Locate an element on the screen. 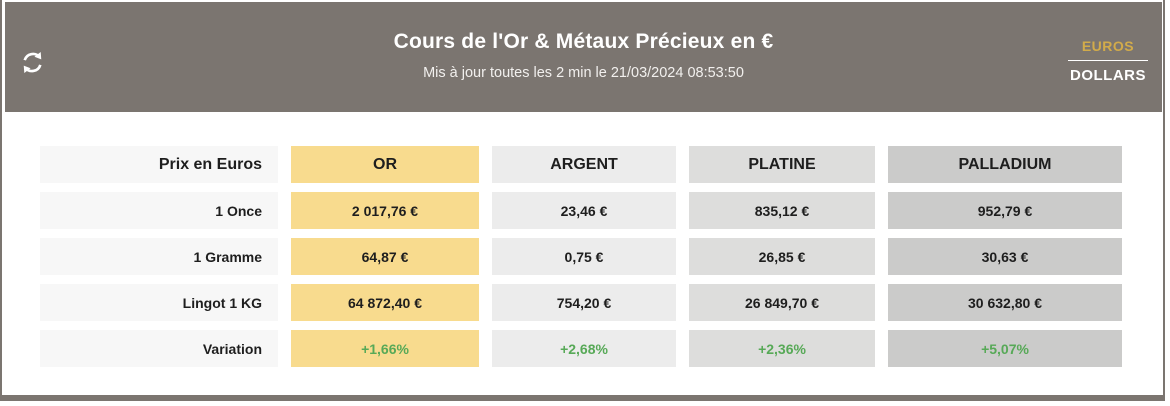 This screenshot has width=1170, height=406. price-platine-once: 835,12 € is located at coordinates (782, 210).